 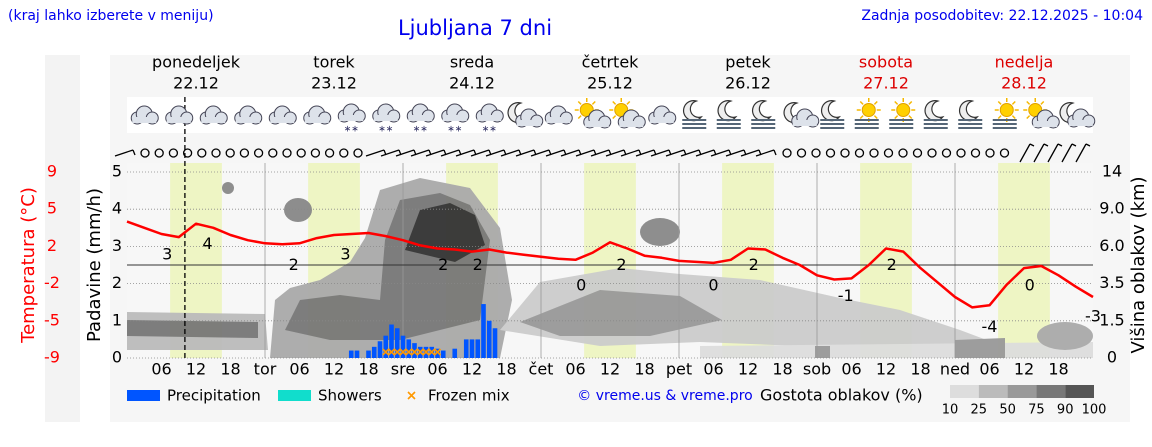 What do you see at coordinates (52, 357) in the screenshot?
I see `temperature-tick-label: -9` at bounding box center [52, 357].